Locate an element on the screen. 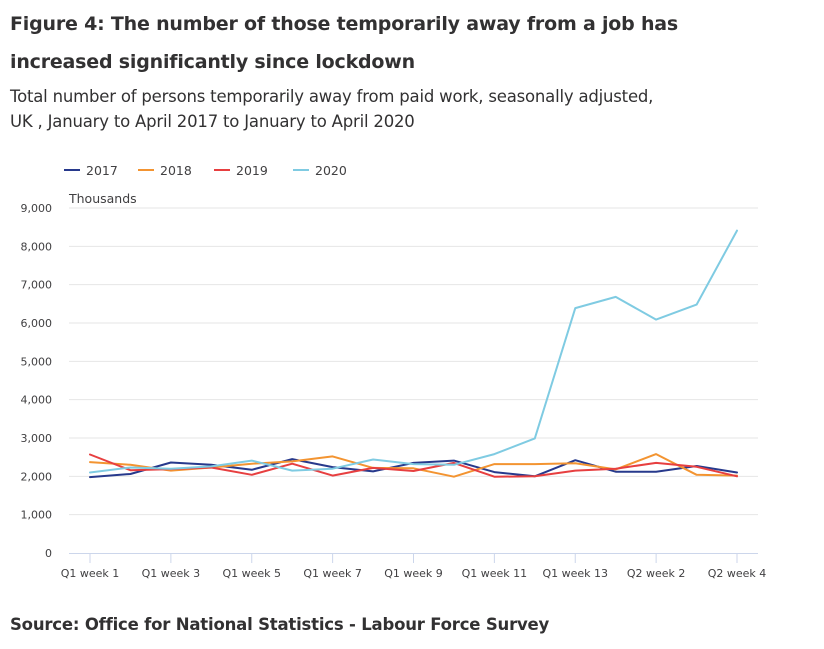 The height and width of the screenshot is (649, 824). y-tick-label: 9,000 is located at coordinates (37, 208).